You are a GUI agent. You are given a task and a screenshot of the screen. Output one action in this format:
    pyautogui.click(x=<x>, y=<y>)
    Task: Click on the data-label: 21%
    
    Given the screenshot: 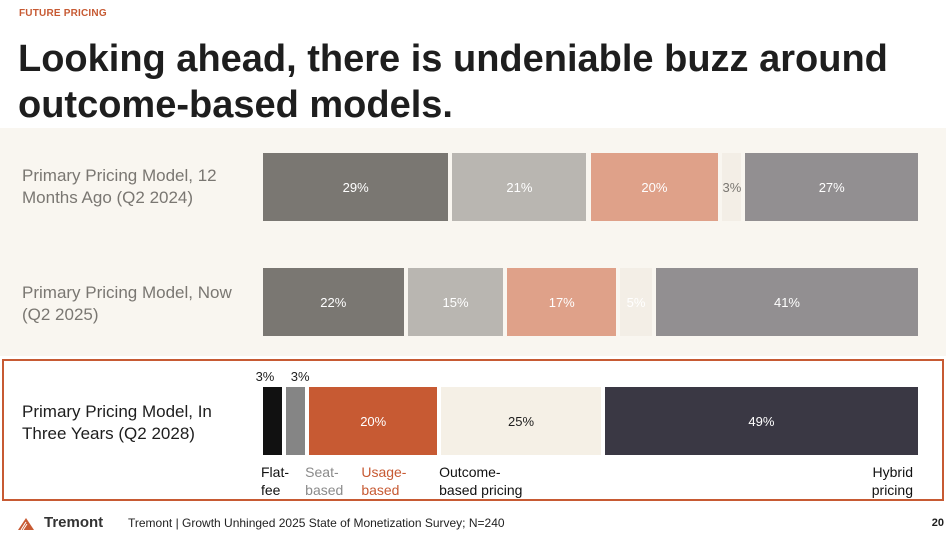 What is the action you would take?
    pyautogui.click(x=519, y=187)
    